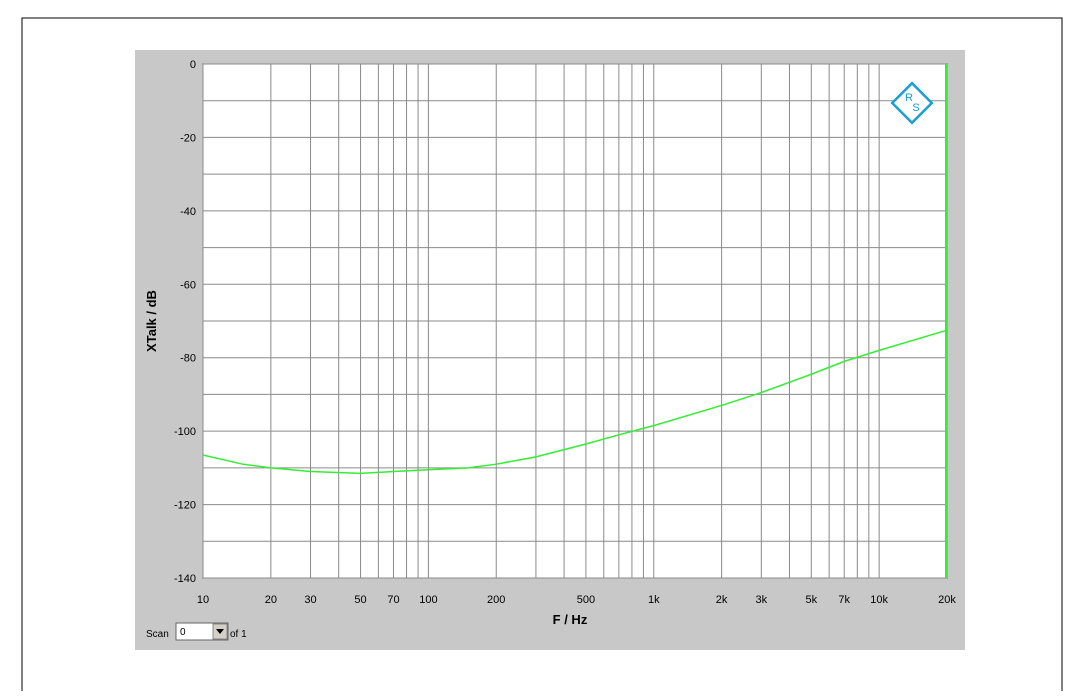  Describe the element at coordinates (360, 600) in the screenshot. I see `x-tick-label: 50` at that location.